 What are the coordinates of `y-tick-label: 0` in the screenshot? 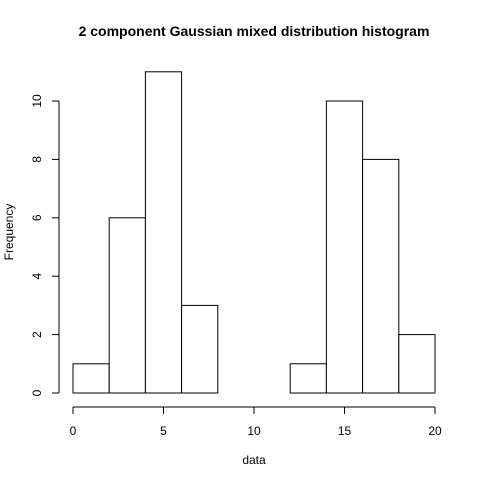 It's located at (37, 392).